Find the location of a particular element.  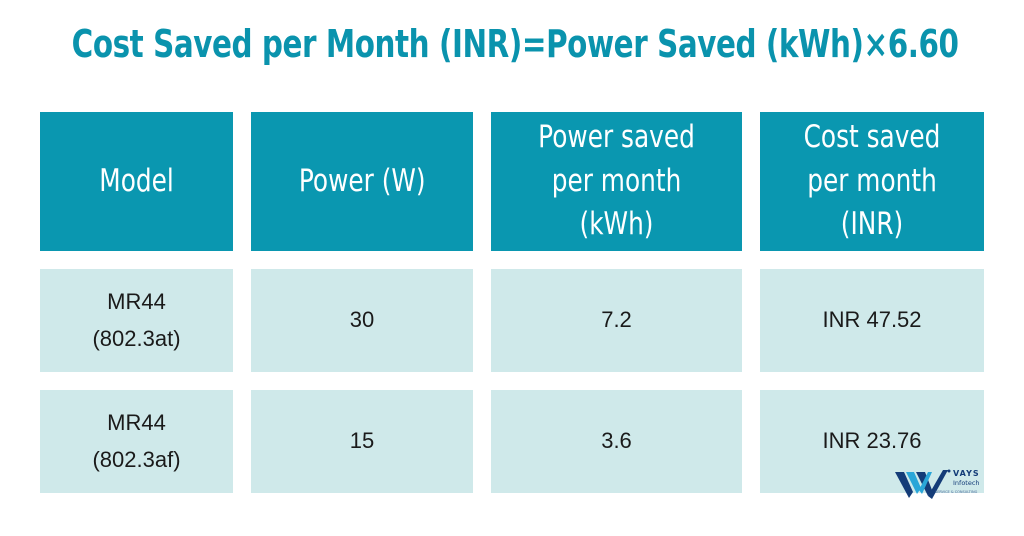

logo-name: VAYS is located at coordinates (966, 473).